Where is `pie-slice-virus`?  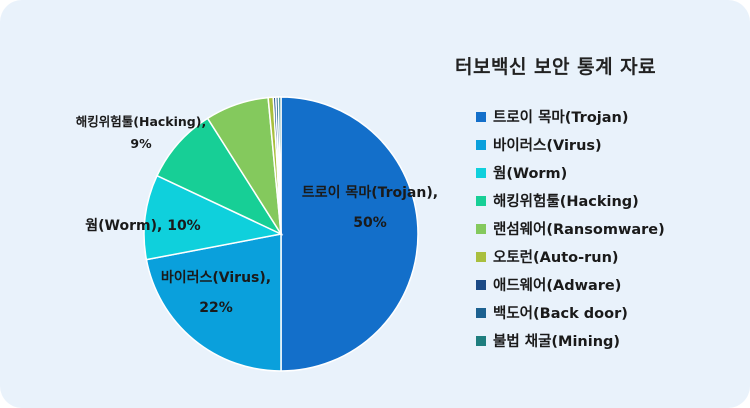
pie-slice-virus is located at coordinates (213, 302).